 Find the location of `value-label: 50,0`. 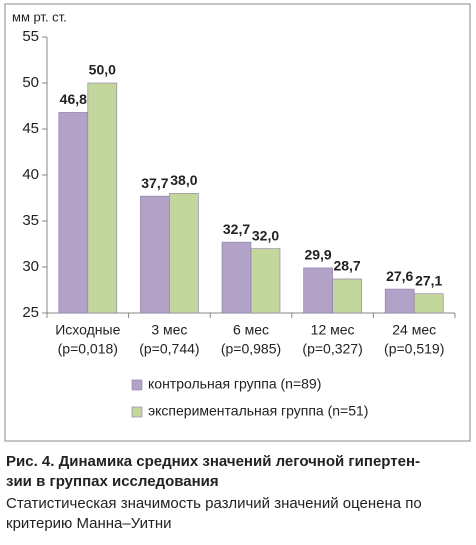

value-label: 50,0 is located at coordinates (102, 70).